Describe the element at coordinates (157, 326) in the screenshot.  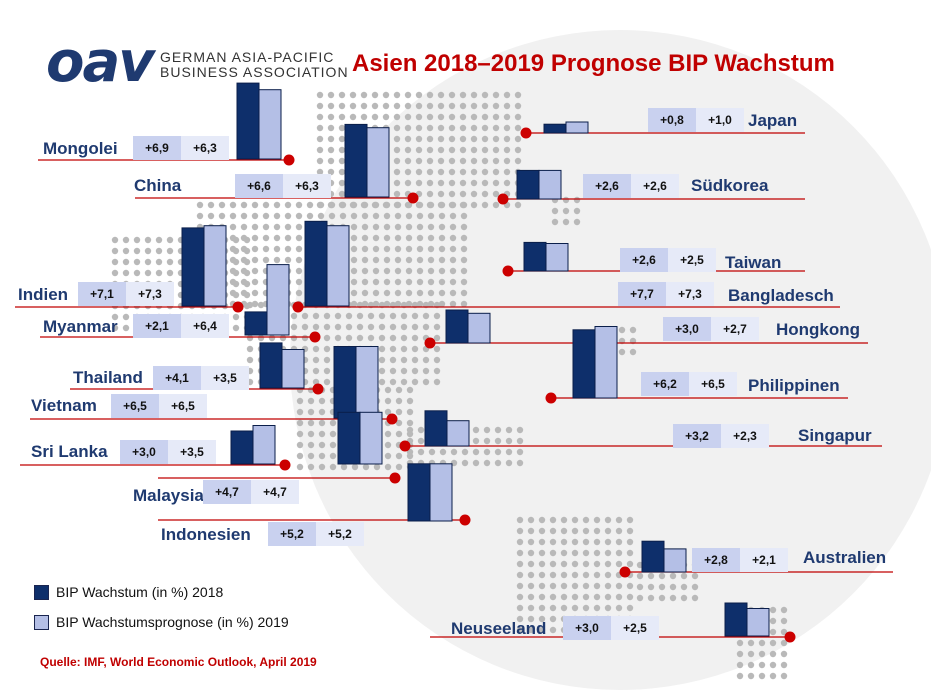
I see `value-2018-myanmar: +2,1` at that location.